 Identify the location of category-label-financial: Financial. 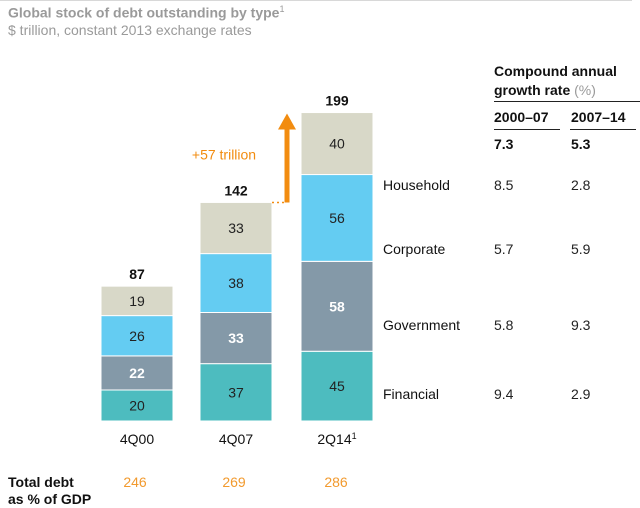
(411, 394).